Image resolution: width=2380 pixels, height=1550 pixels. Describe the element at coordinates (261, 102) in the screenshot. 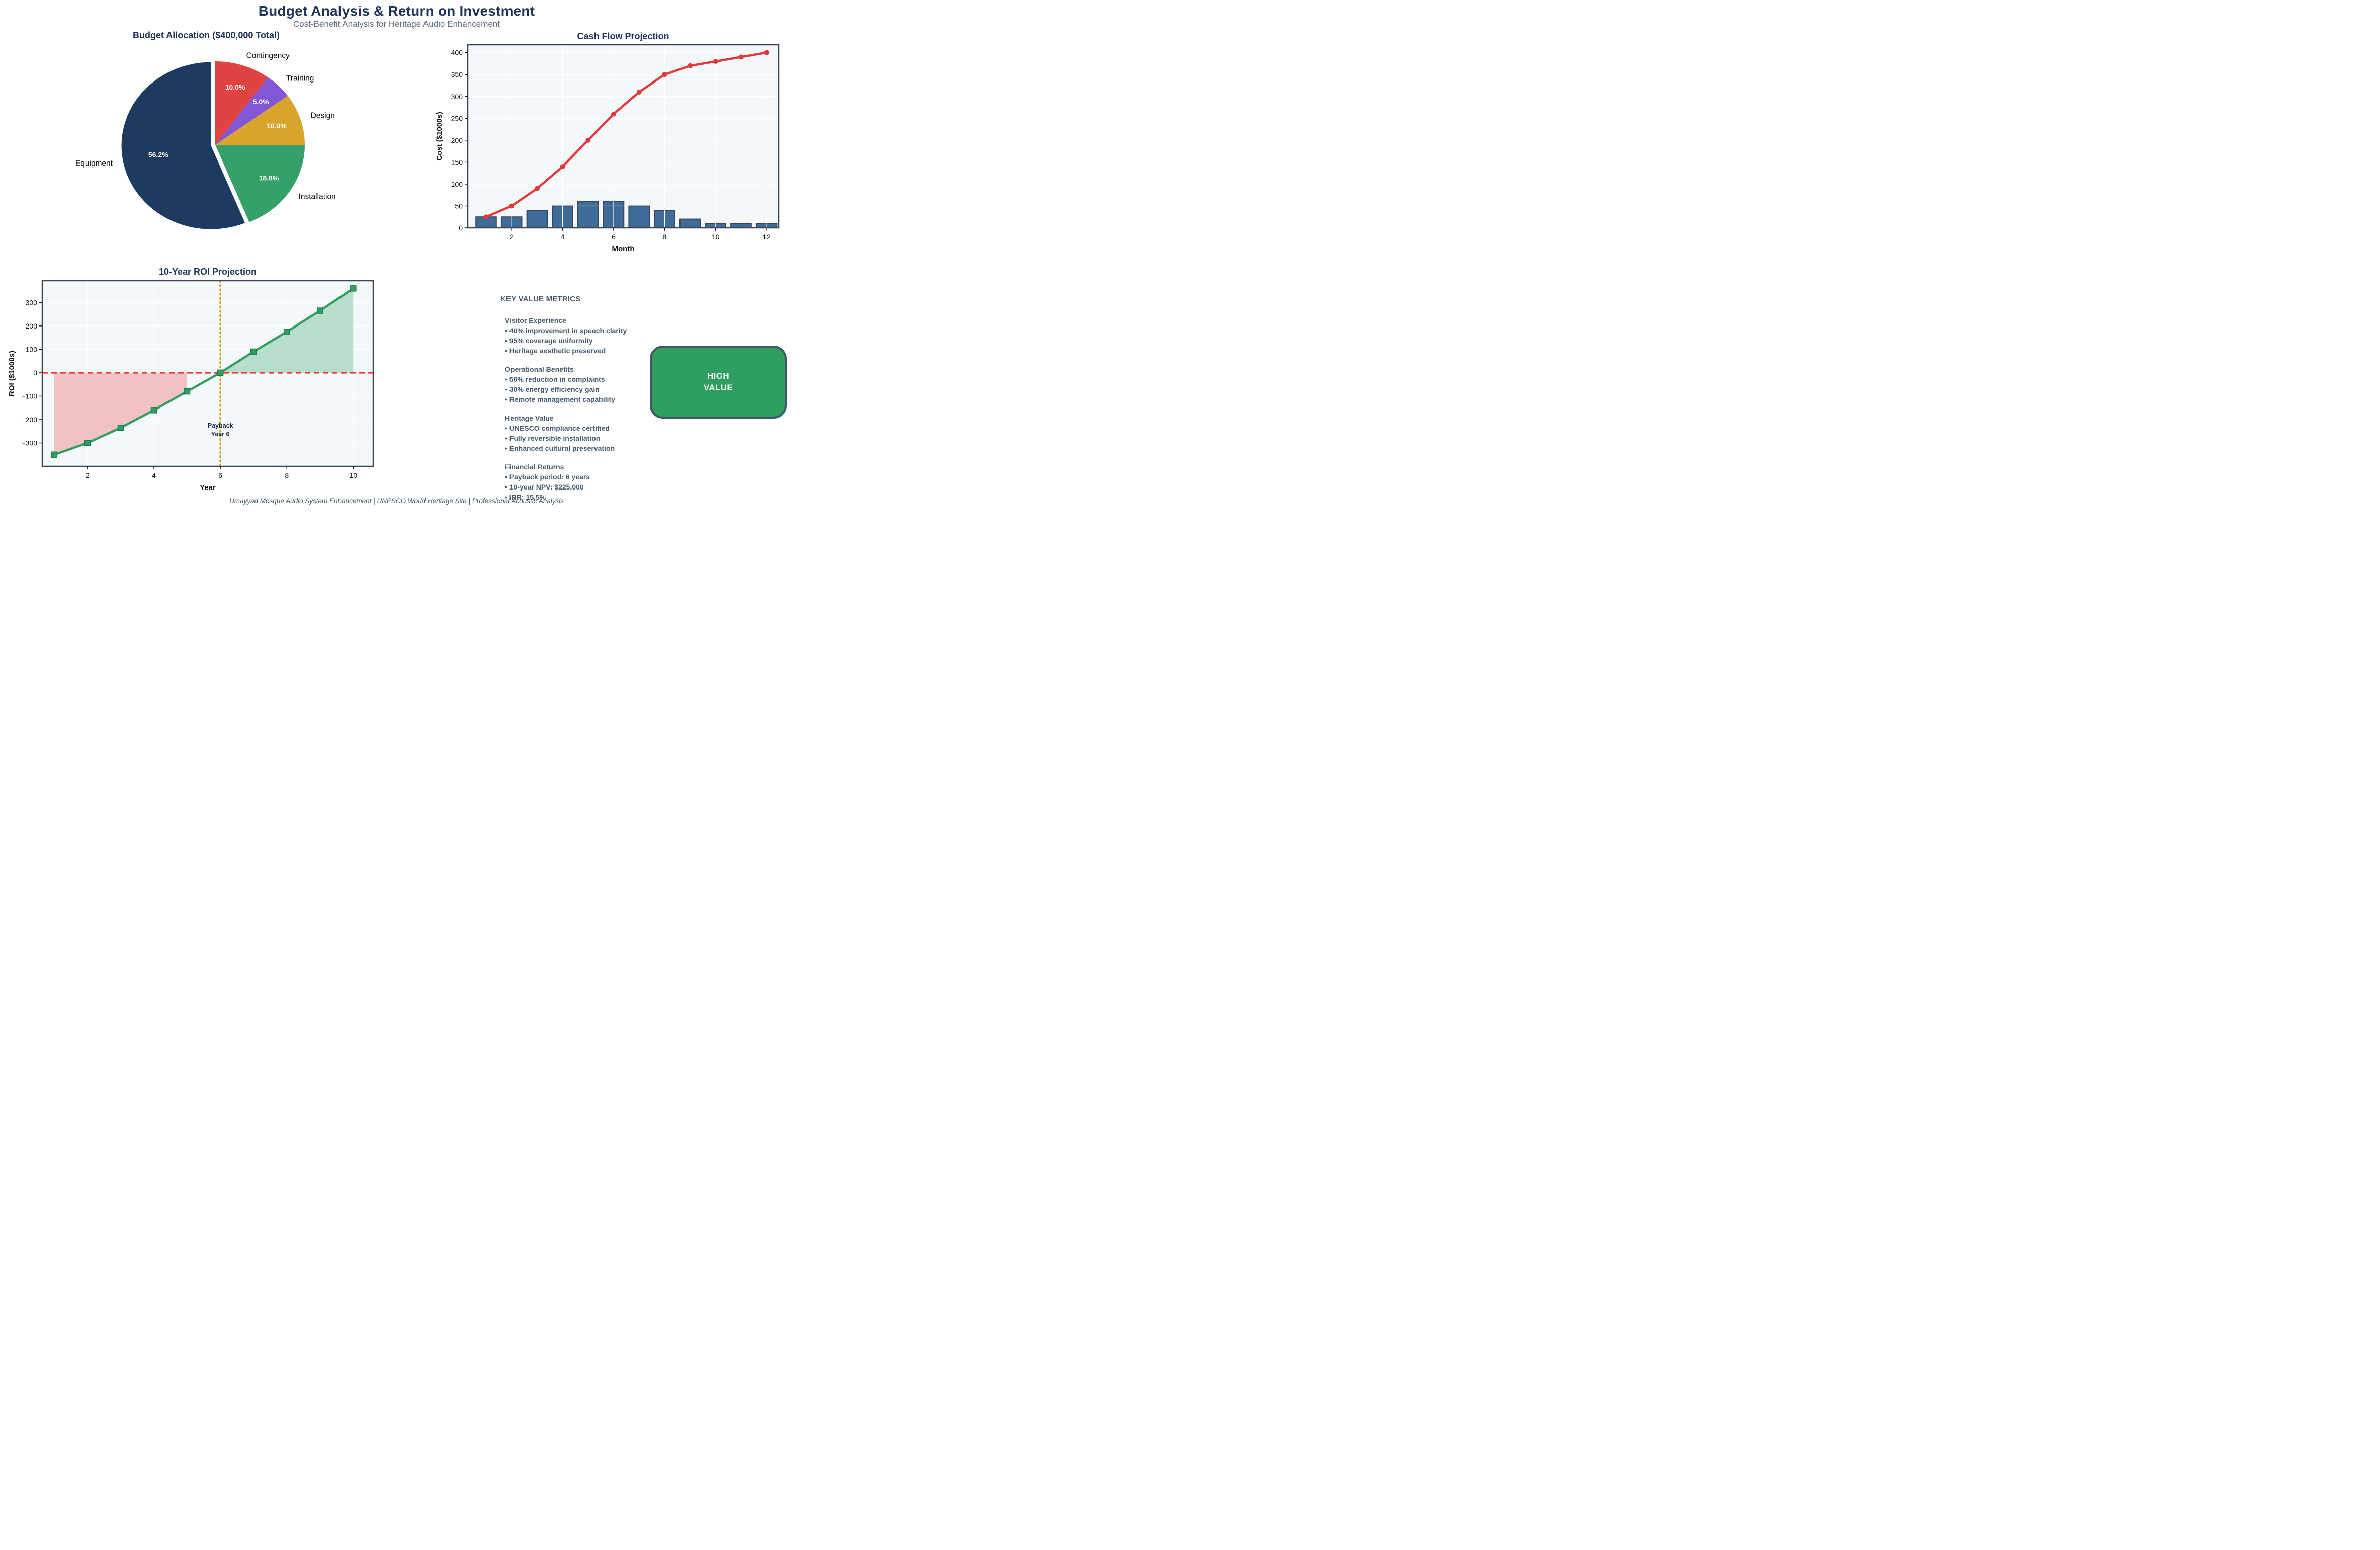

I see `pie-pct-label: 5.0%` at that location.